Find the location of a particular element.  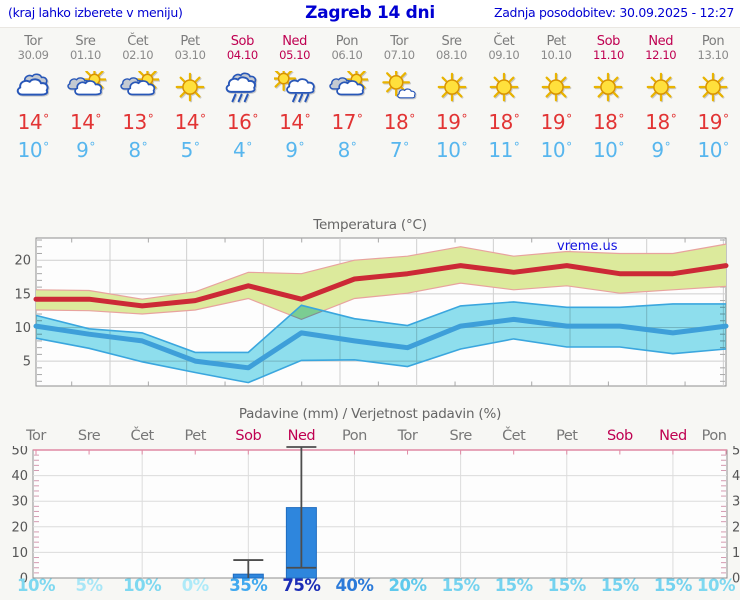

cloudy-icon is located at coordinates (32, 84).